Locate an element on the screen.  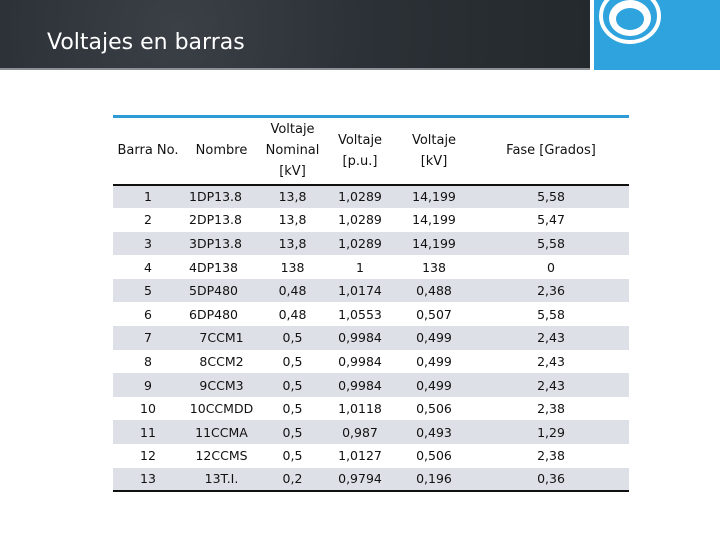
cell-voltaje-pu: 1 is located at coordinates (360, 267).